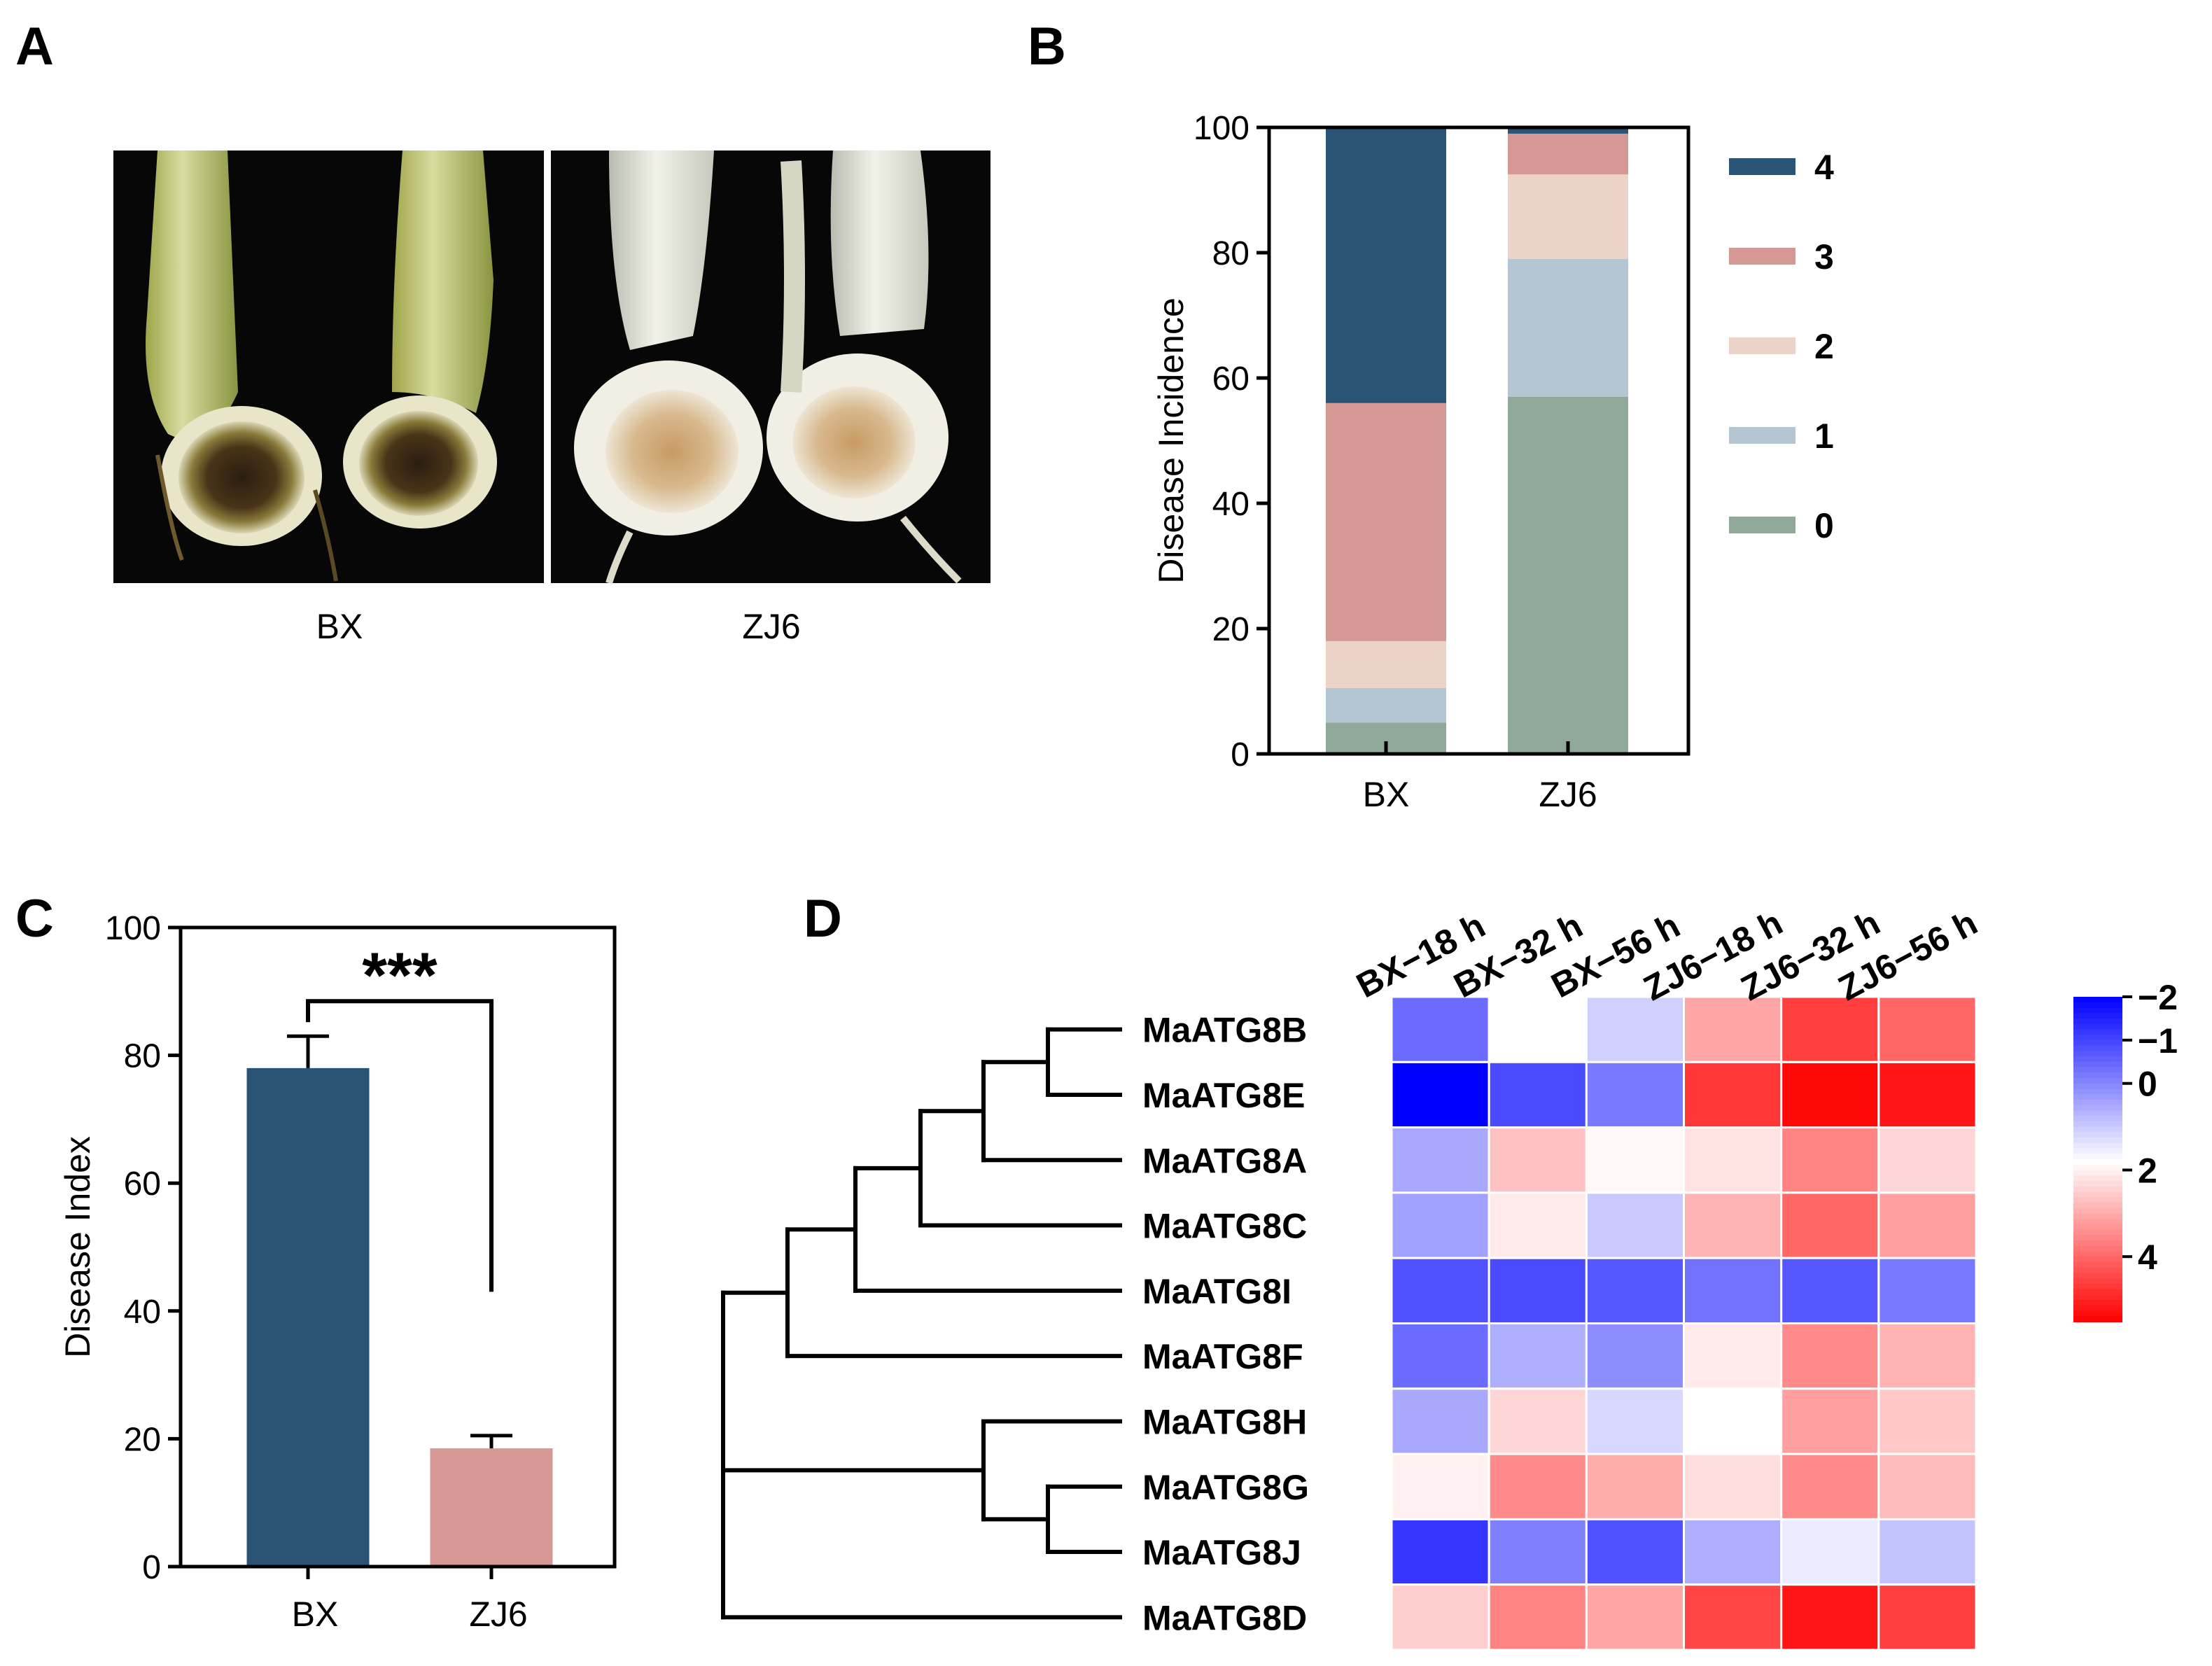 The width and height of the screenshot is (2212, 1666). Describe the element at coordinates (1762, 345) in the screenshot. I see `legend-swatch-level2` at that location.